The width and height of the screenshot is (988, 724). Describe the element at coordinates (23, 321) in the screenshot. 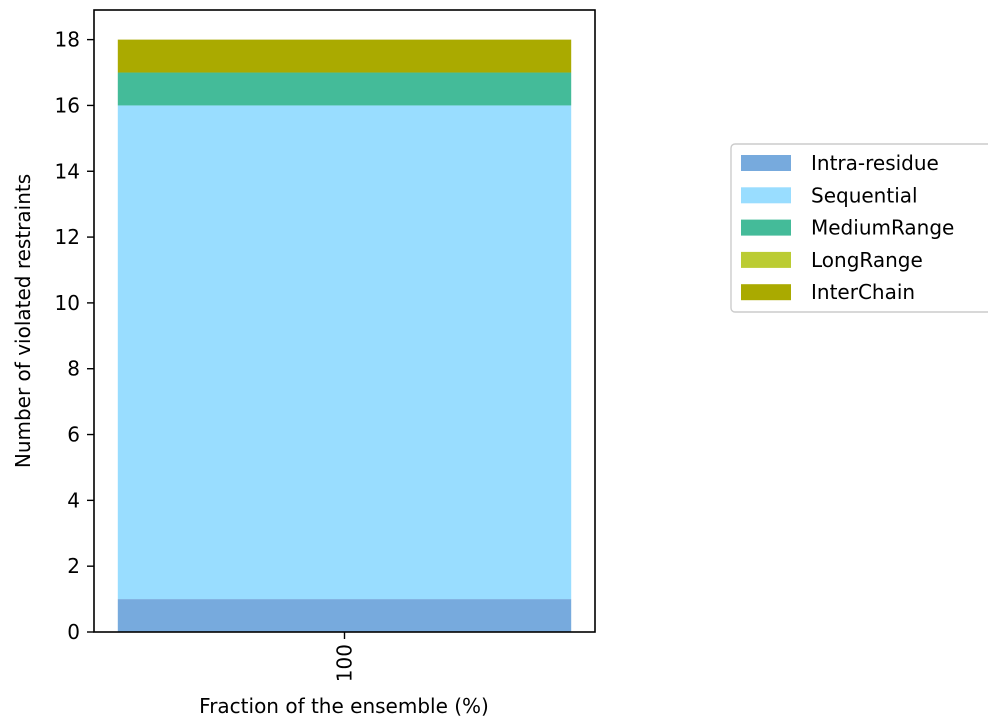

I see `y-axis-label: Number of violated restraints` at that location.